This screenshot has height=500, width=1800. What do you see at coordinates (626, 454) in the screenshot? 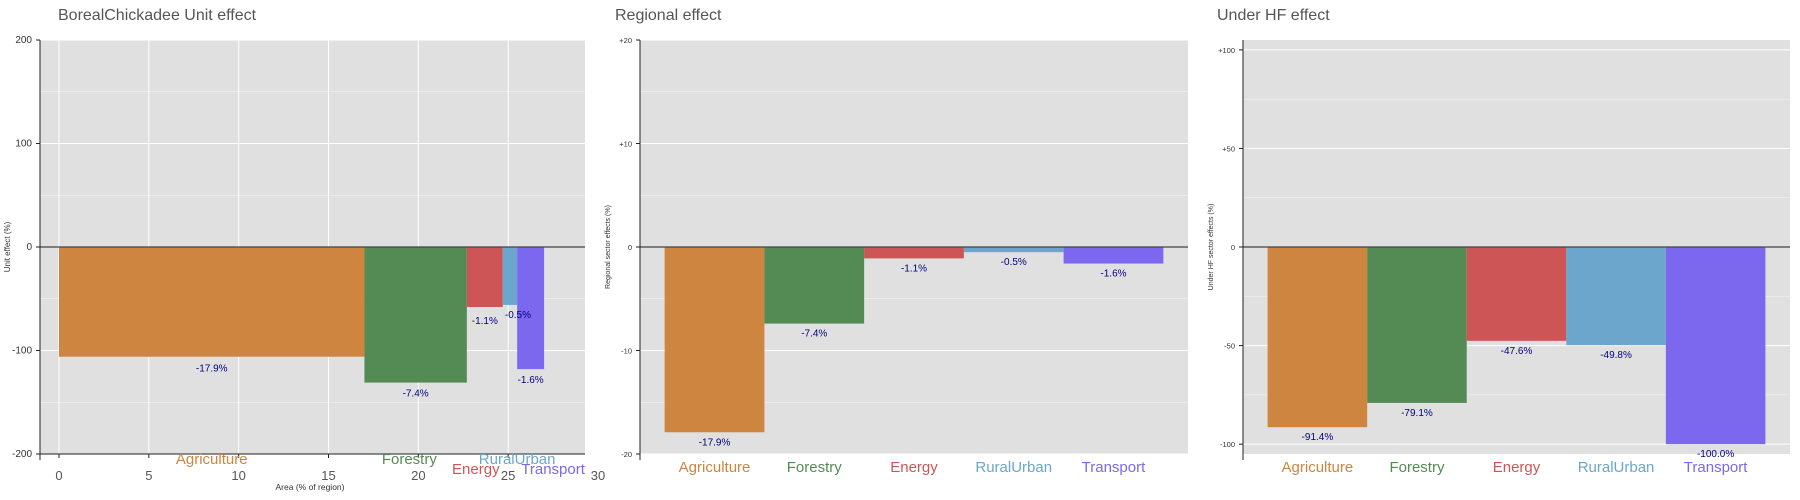
I see `y-tick-label: -20` at bounding box center [626, 454].